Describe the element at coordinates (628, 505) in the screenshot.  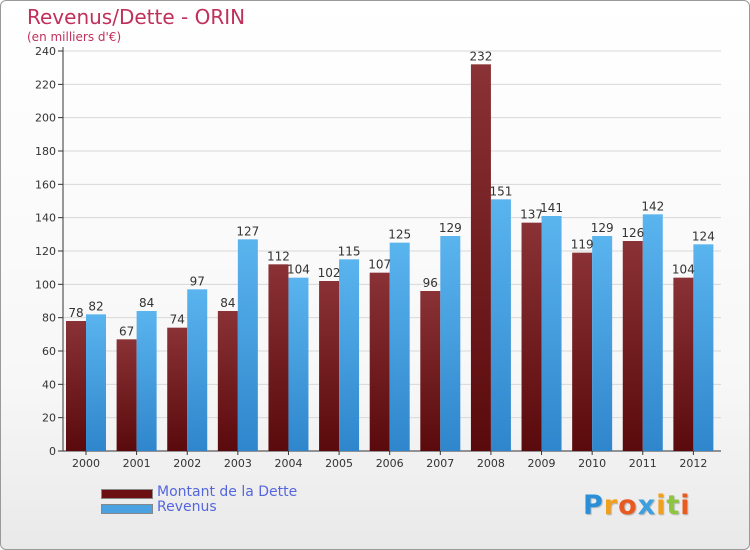
I see `logo-letter: o` at that location.